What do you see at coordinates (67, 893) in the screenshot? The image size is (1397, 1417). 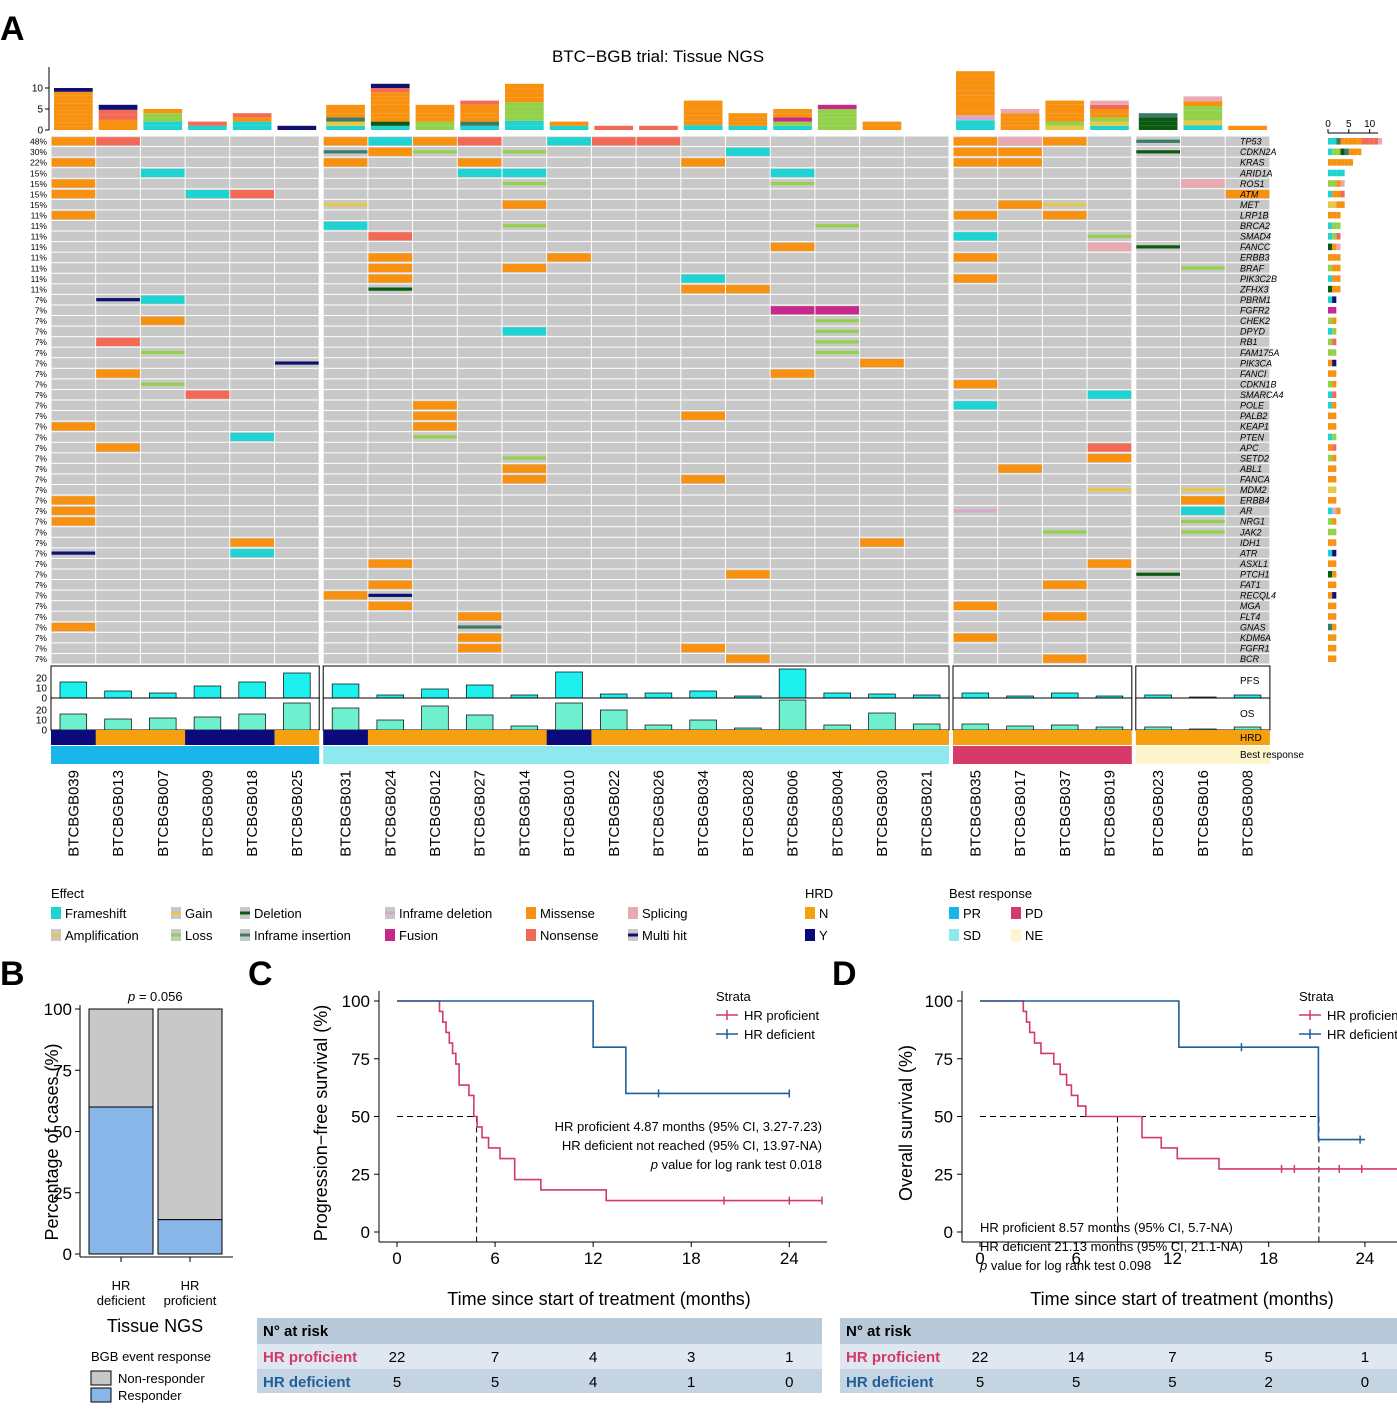 I see `legend-effect-title: Effect` at bounding box center [67, 893].